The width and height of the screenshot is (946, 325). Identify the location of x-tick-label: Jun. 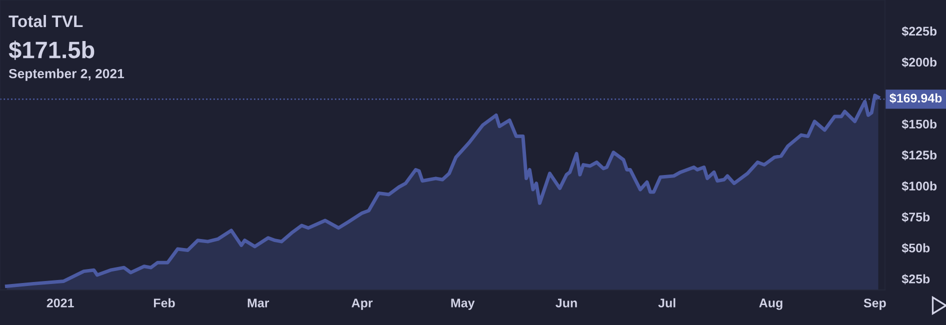
(566, 303).